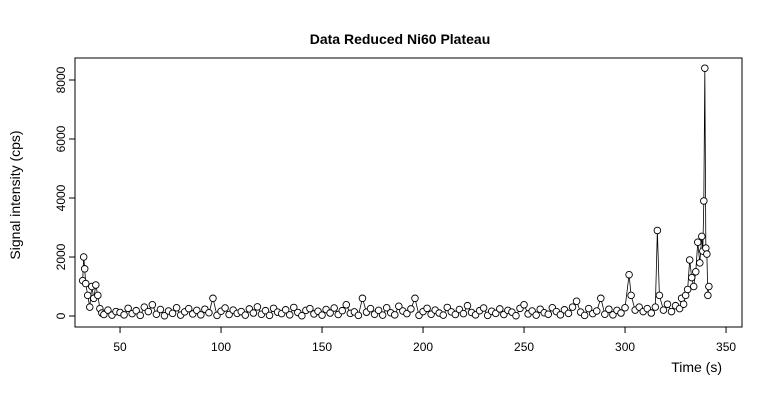 The width and height of the screenshot is (760, 400). I want to click on x-tick-label: 50, so click(120, 347).